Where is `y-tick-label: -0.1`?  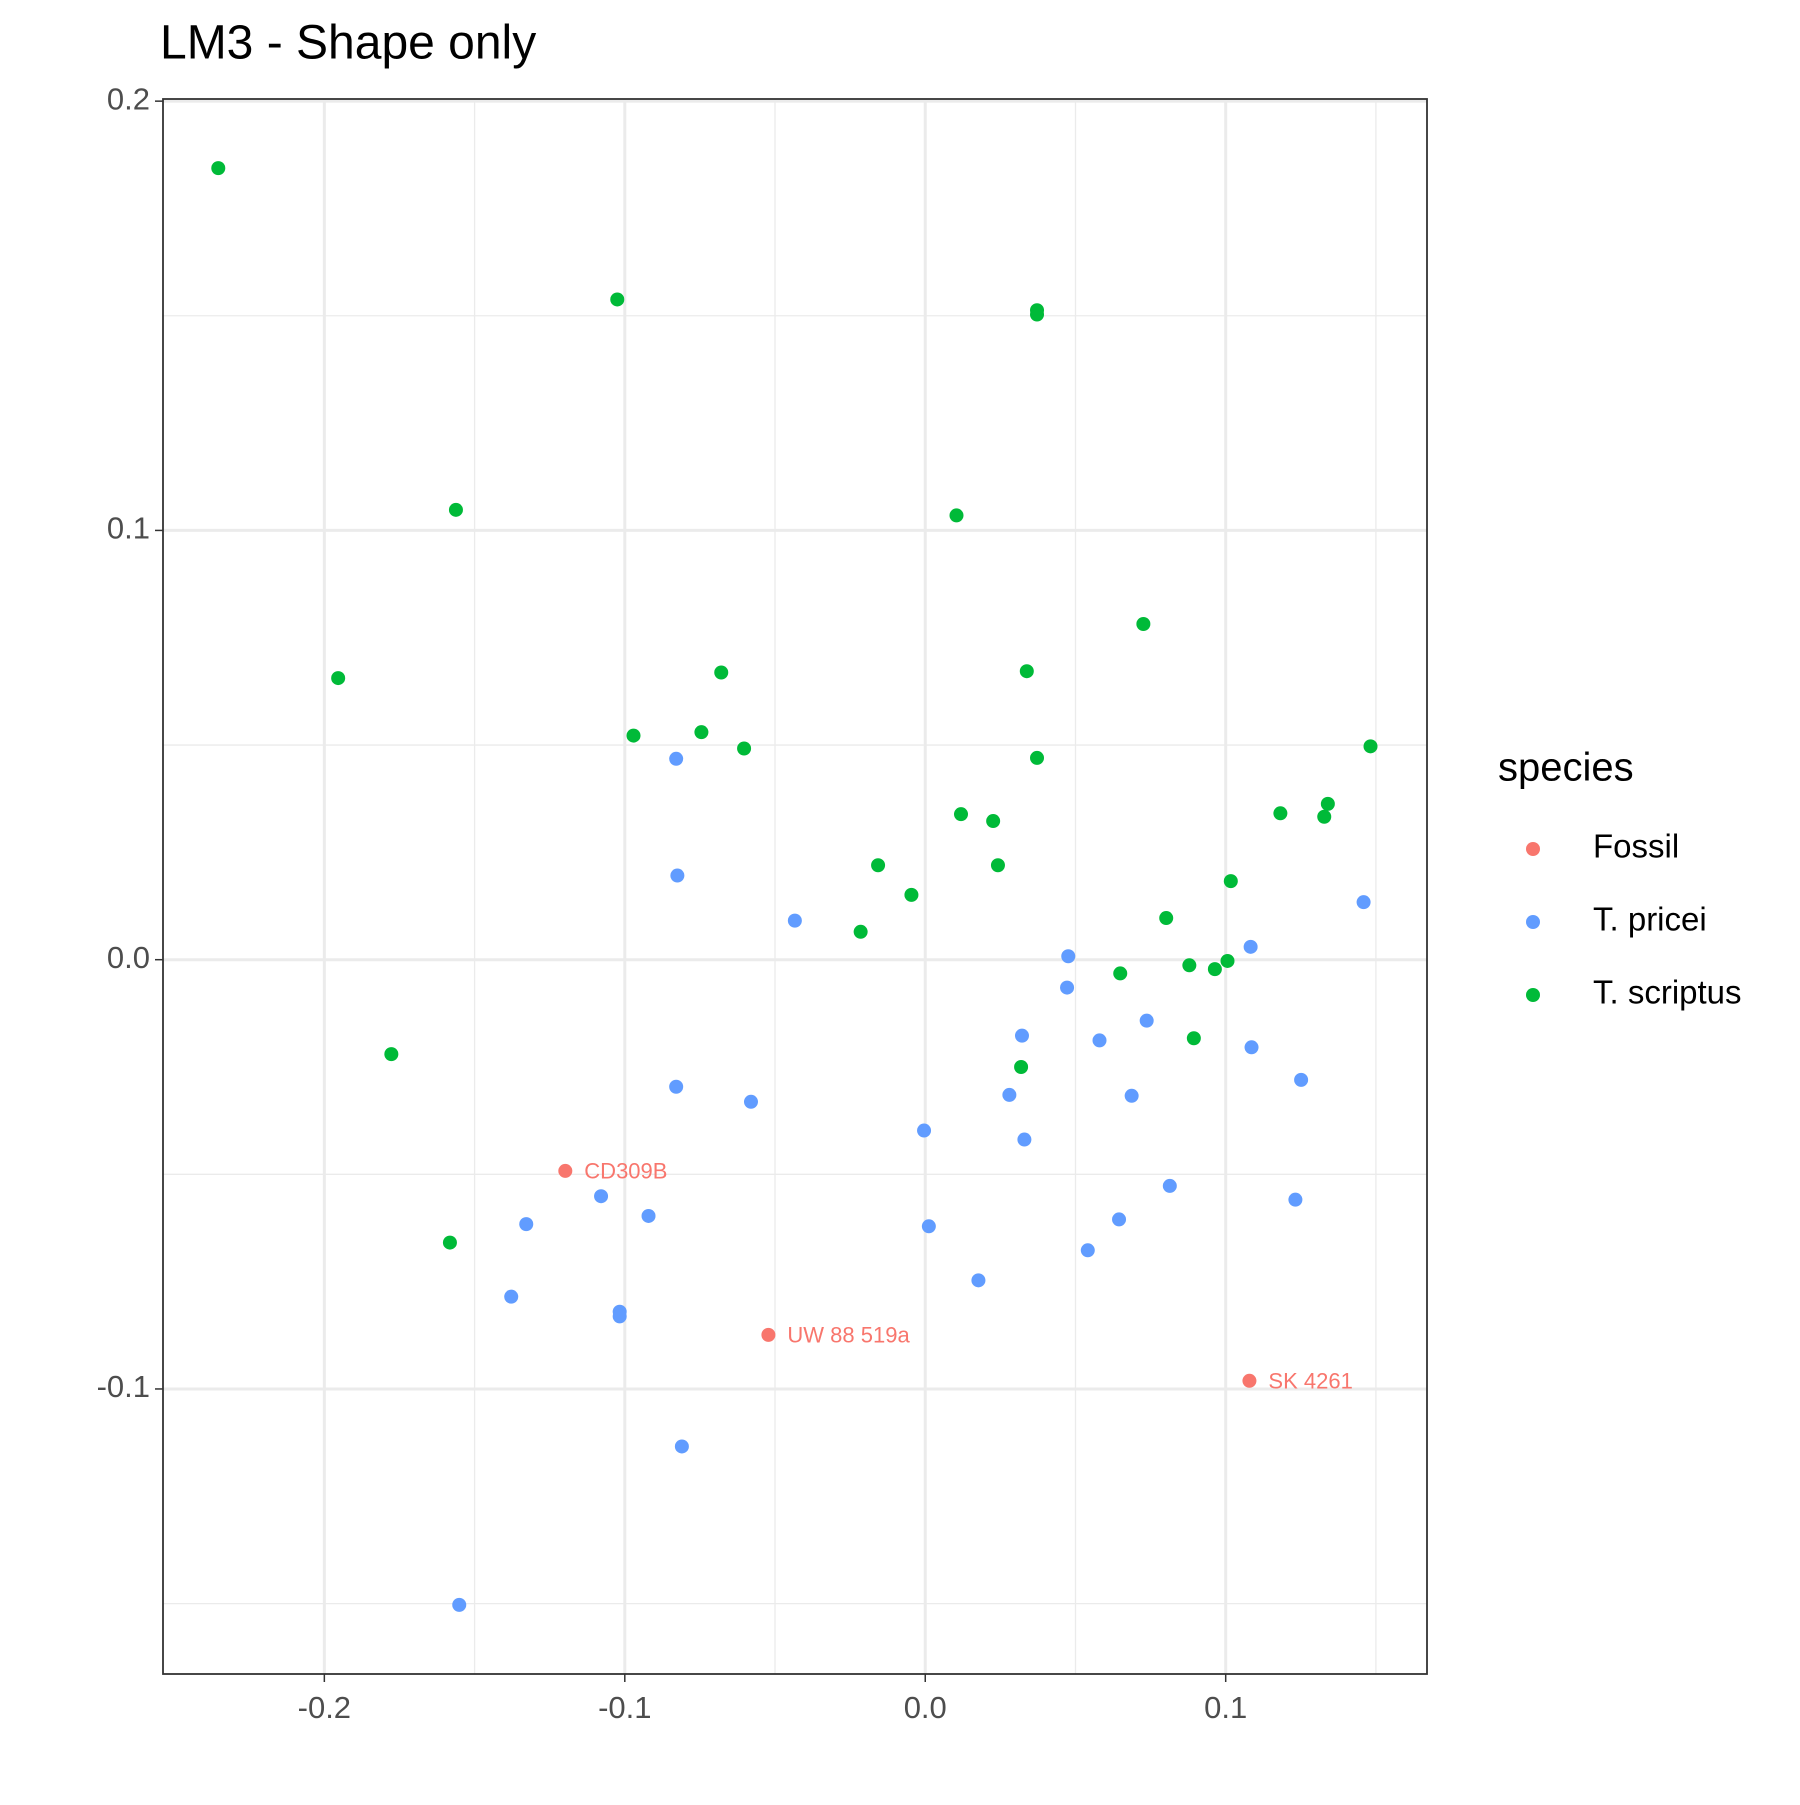
y-tick-label: -0.1 is located at coordinates (123, 1386).